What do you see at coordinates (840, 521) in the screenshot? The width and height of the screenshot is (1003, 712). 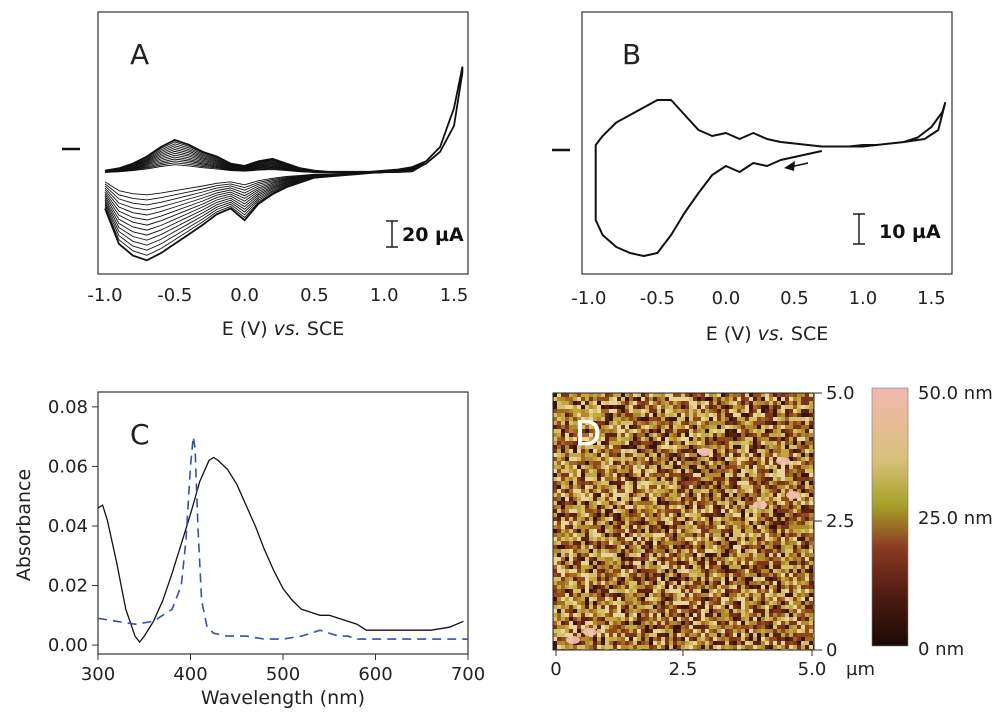 I see `panel-d-y-tick-1: 2.5` at bounding box center [840, 521].